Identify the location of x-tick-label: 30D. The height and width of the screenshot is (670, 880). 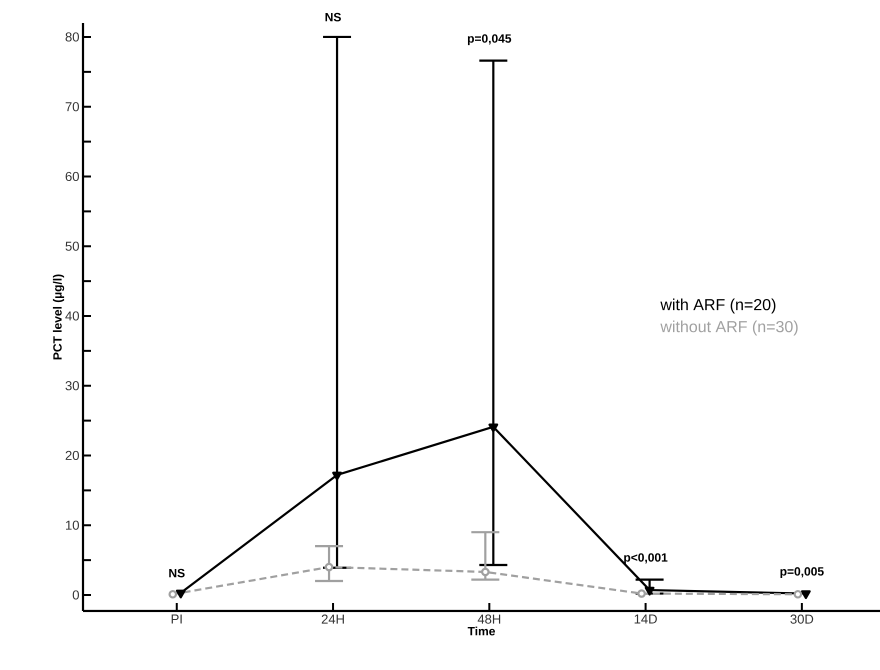
(802, 619).